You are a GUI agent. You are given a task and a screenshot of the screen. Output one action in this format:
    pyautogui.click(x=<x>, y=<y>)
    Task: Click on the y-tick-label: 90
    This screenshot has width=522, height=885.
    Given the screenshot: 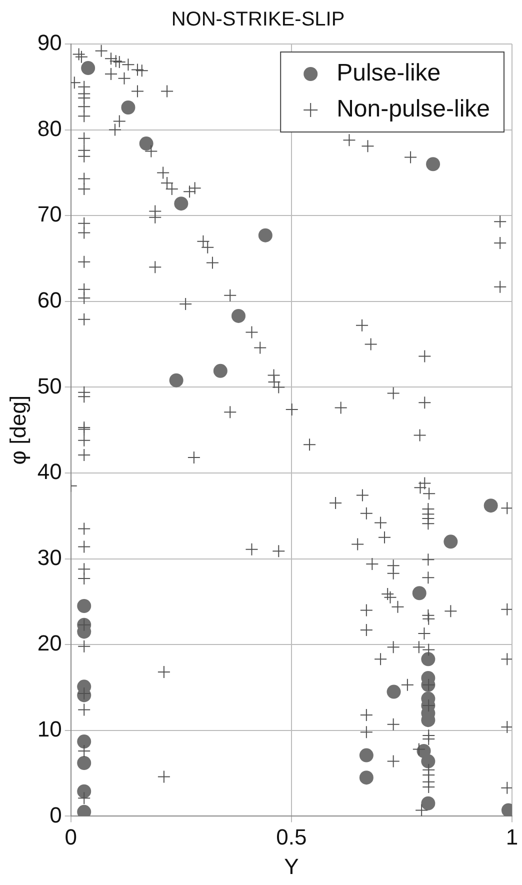 What is the action you would take?
    pyautogui.click(x=49, y=43)
    